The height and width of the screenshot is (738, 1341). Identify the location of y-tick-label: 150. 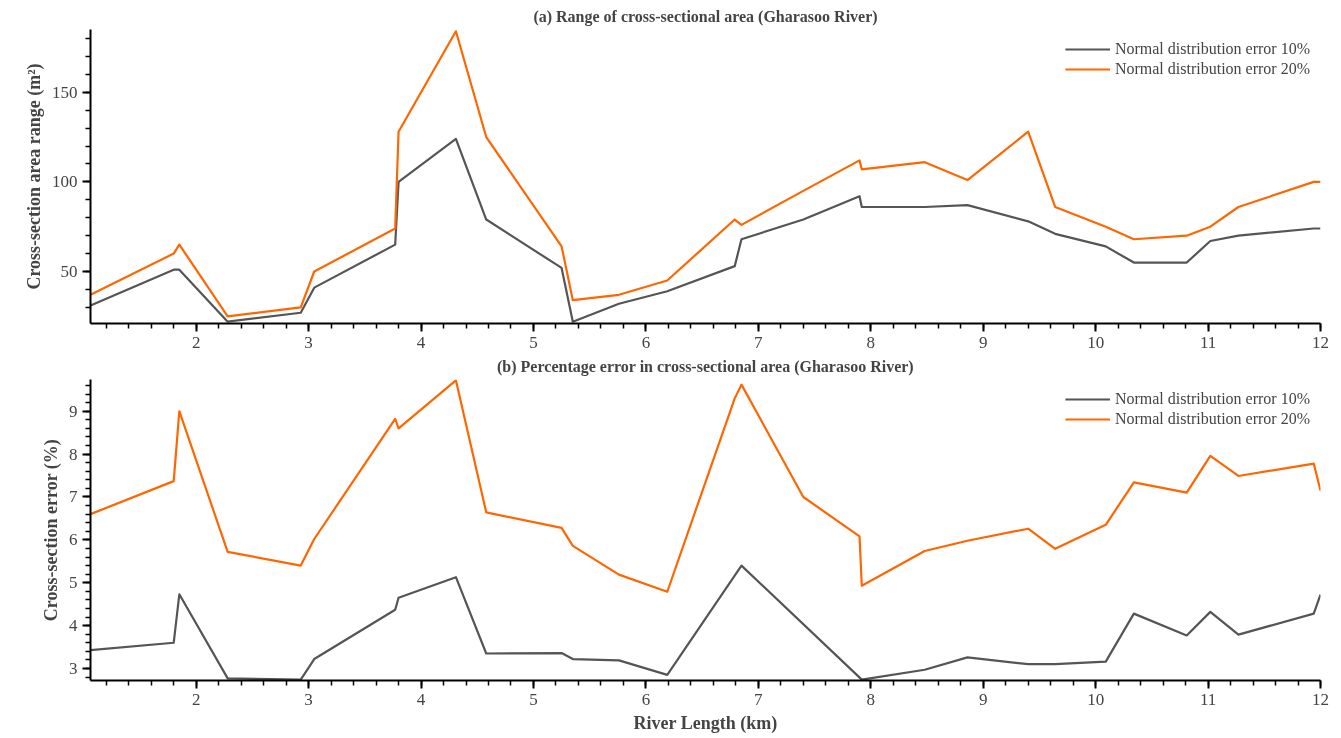
(65, 92).